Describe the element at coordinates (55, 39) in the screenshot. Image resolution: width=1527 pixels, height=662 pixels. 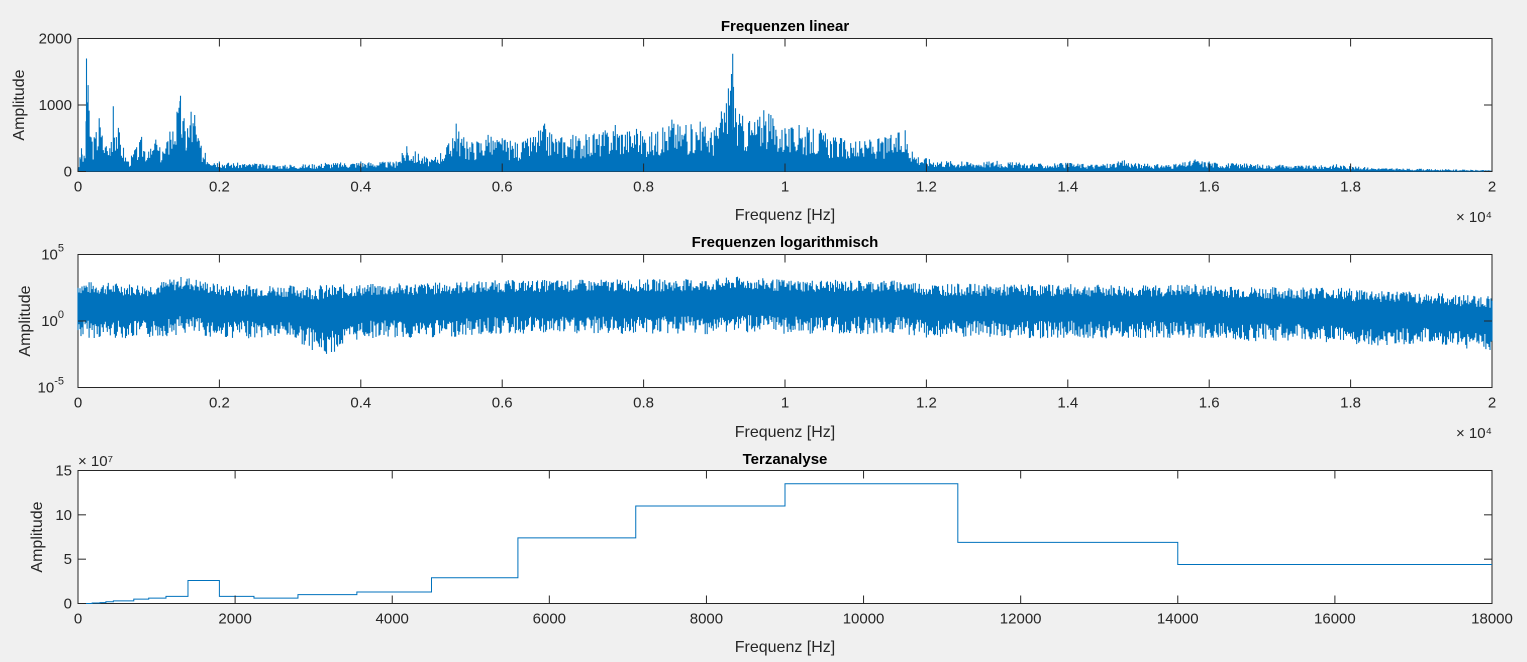
I see `y-tick-label: 2000` at that location.